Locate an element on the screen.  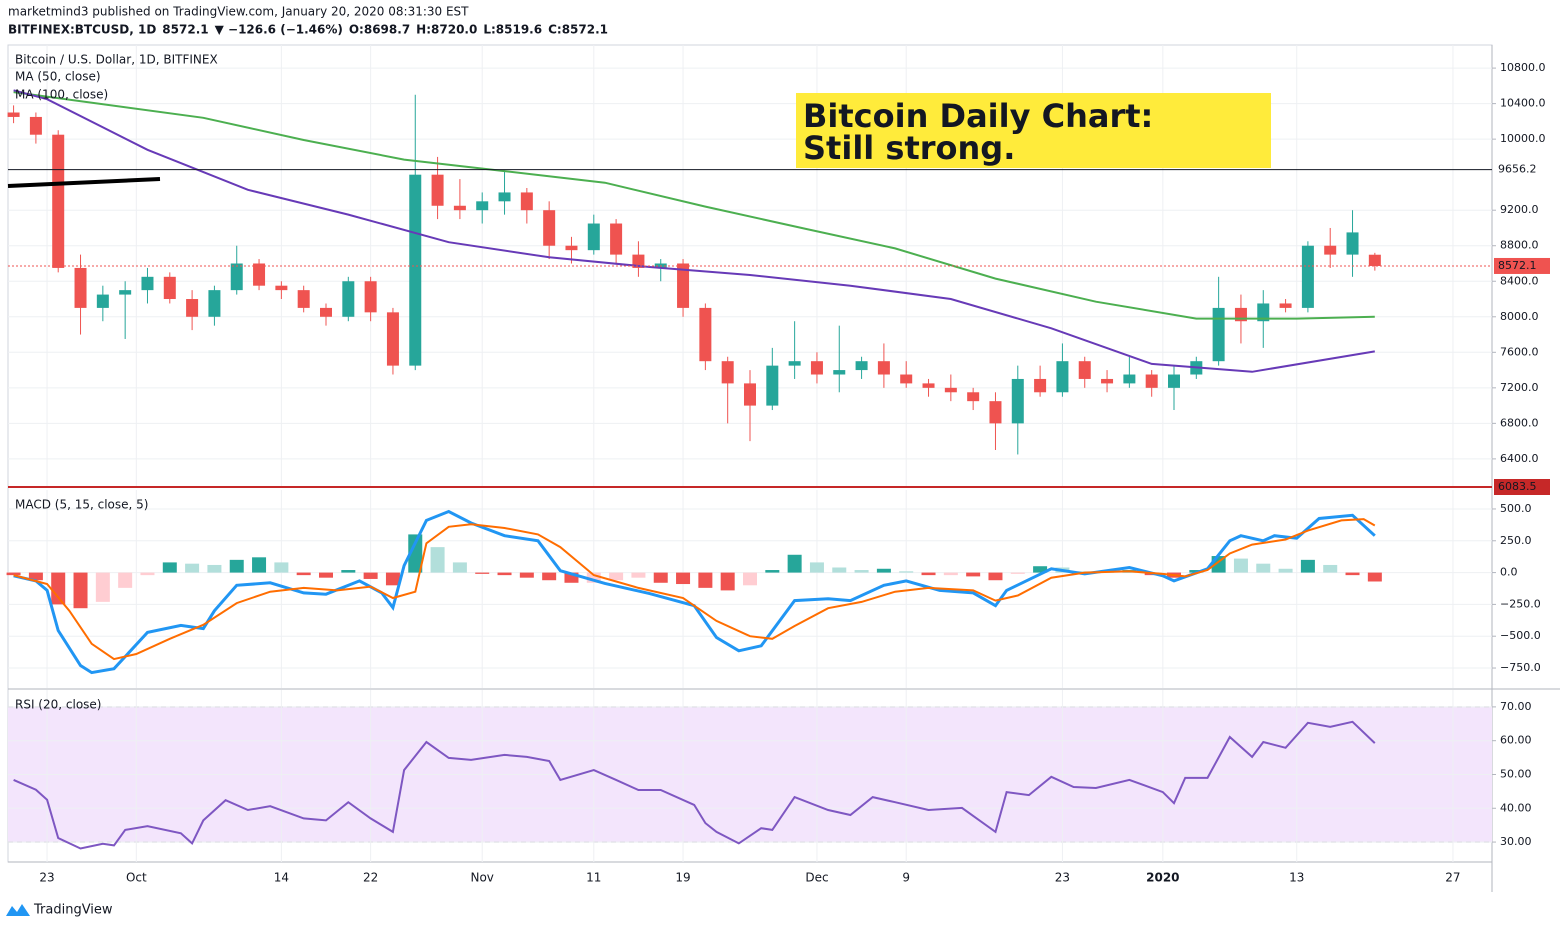
y-tick-label: 10400.0 is located at coordinates (1523, 103).